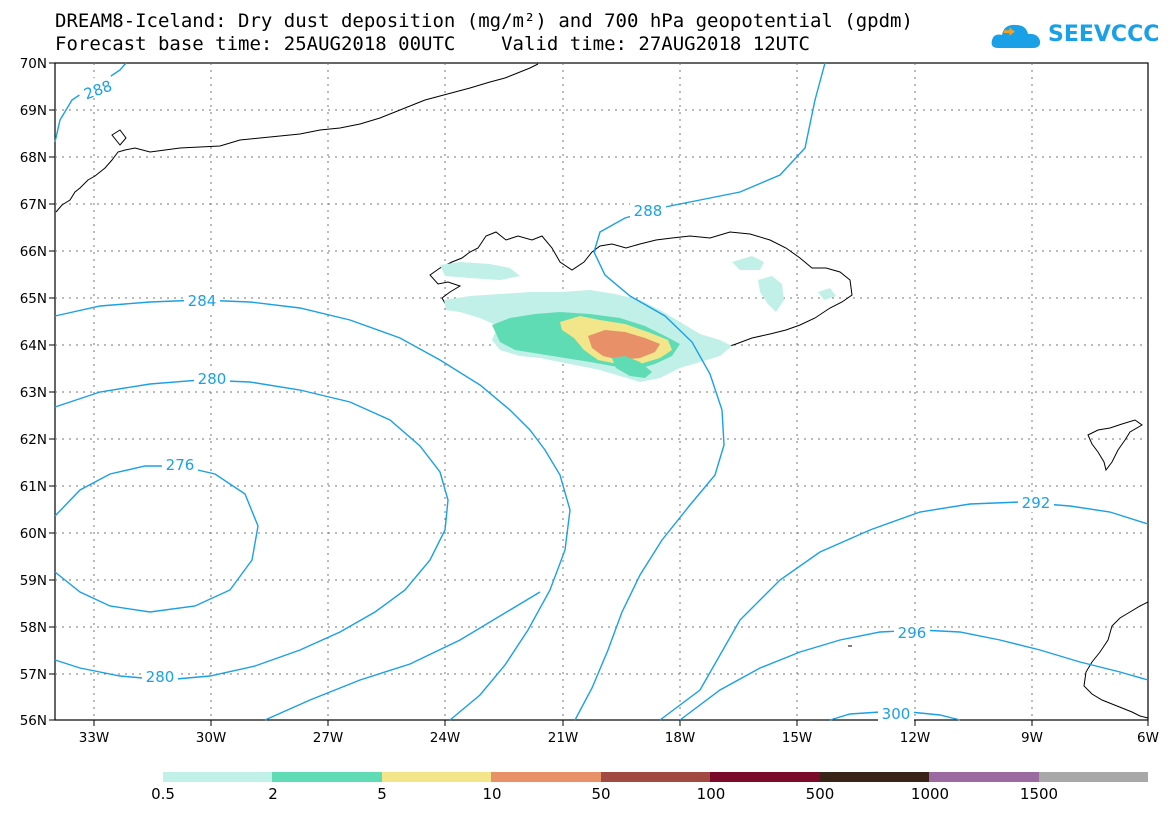 The height and width of the screenshot is (815, 1175). Describe the element at coordinates (563, 738) in the screenshot. I see `lon-label: 21W` at that location.